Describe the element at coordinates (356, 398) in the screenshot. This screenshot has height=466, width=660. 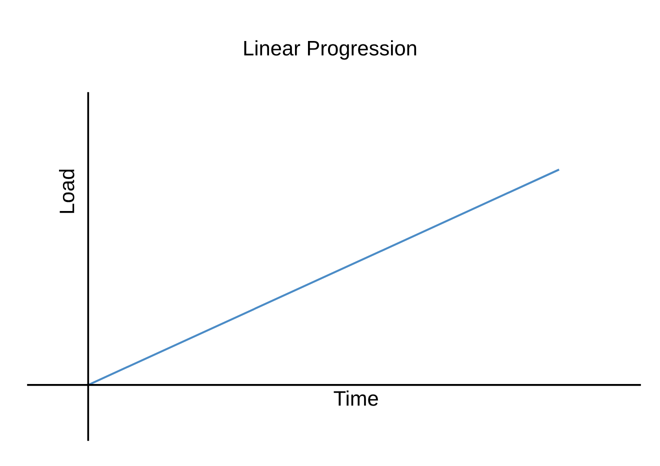
I see `x-axis-title: Time` at that location.